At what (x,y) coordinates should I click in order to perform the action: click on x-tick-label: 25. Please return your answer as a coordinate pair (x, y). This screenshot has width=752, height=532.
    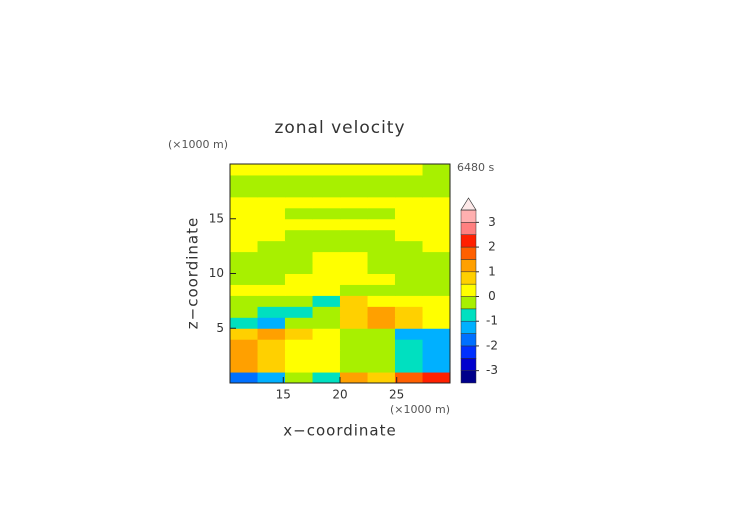
    Looking at the image, I should click on (396, 395).